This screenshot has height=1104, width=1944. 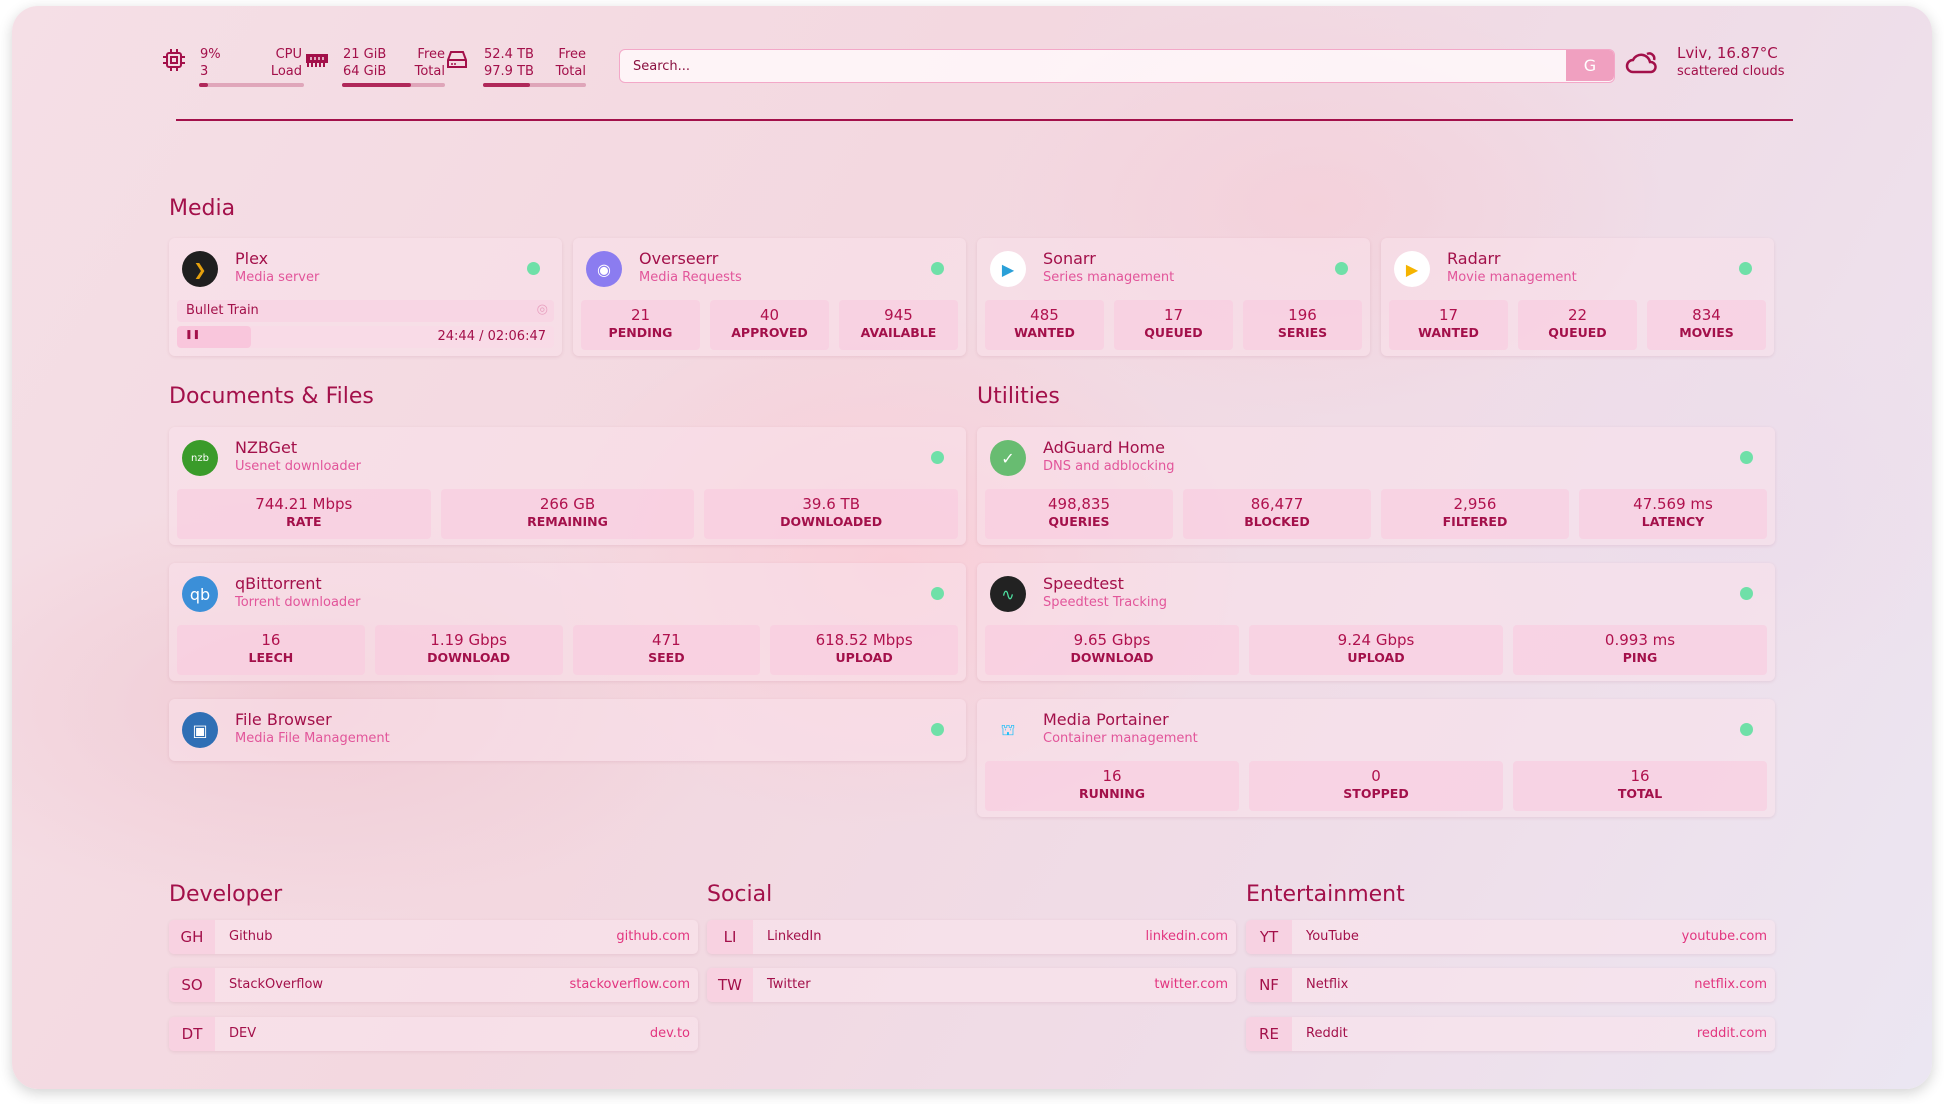 I want to click on stat-label: DOWNLOAD, so click(x=1112, y=657).